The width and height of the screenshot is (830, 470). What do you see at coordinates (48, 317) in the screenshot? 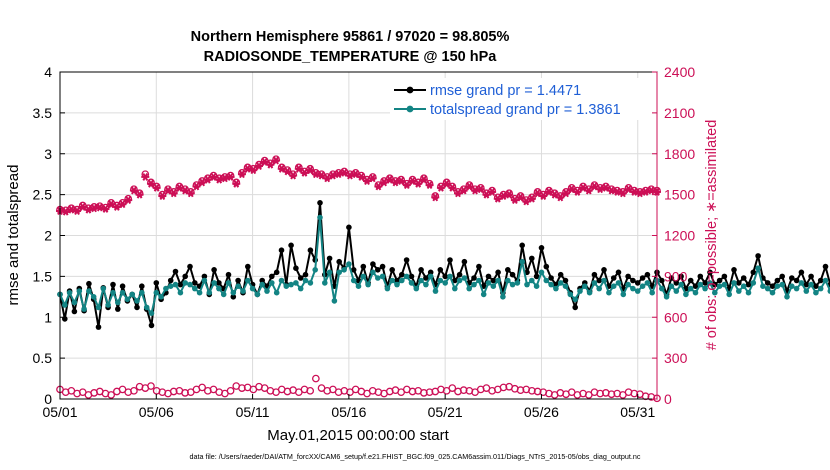
I see `y-tick-label: 1` at bounding box center [48, 317].